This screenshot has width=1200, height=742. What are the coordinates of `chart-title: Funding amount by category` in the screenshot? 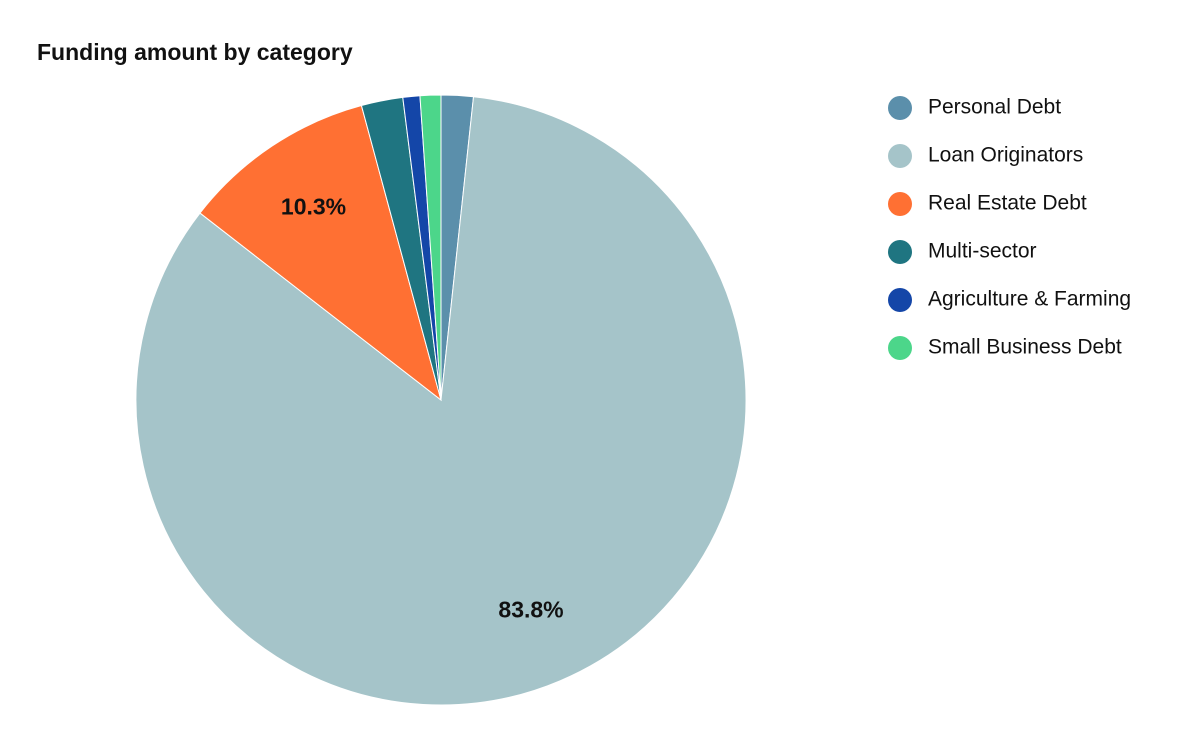 It's located at (195, 52).